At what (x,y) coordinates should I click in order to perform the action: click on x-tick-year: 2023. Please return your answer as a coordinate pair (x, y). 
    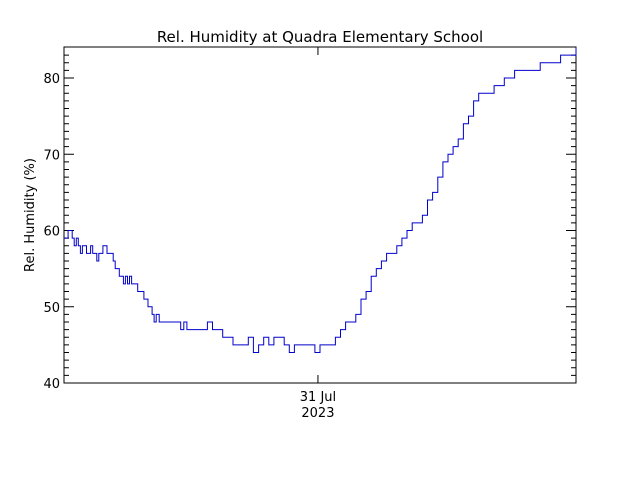
    Looking at the image, I should click on (317, 413).